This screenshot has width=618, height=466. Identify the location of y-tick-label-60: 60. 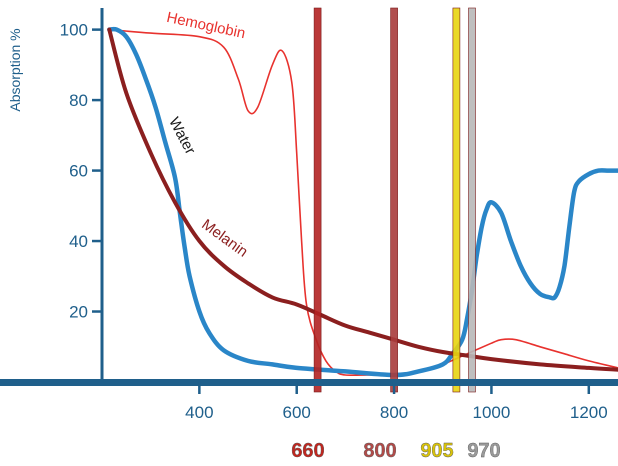
(78, 171).